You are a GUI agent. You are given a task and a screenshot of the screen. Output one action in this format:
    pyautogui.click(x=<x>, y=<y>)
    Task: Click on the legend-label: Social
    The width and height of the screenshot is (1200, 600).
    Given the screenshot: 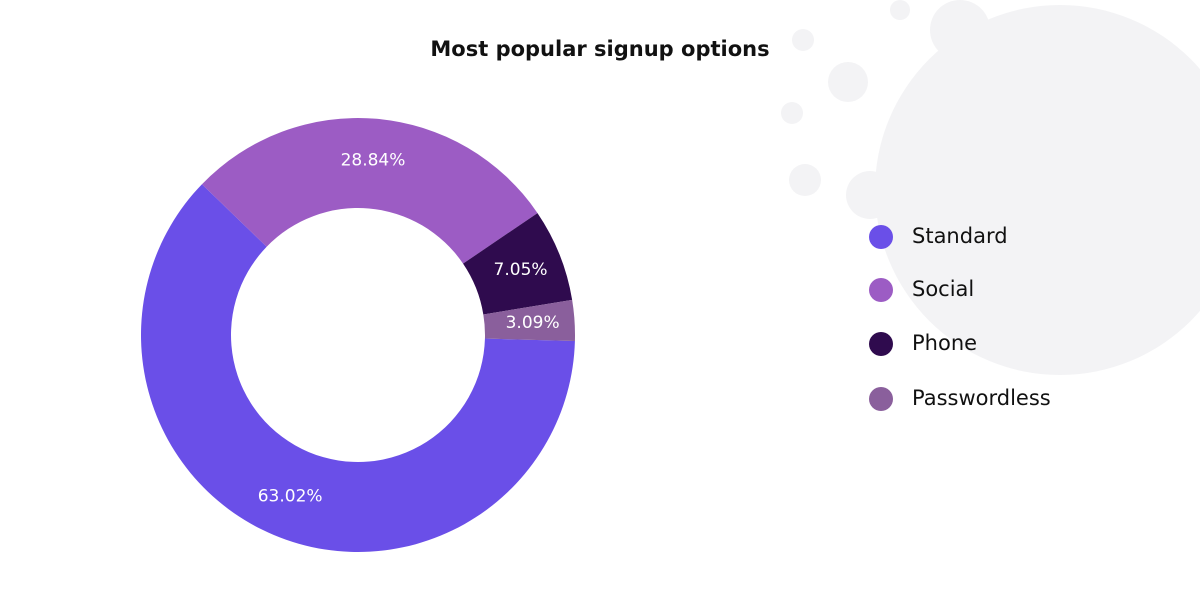 What is the action you would take?
    pyautogui.click(x=943, y=289)
    